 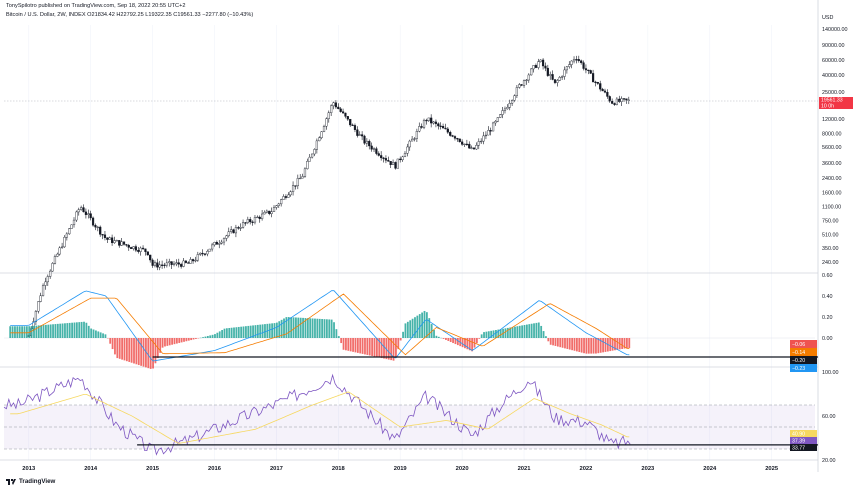 I want to click on macd-tick-label: 0.00, so click(x=827, y=339).